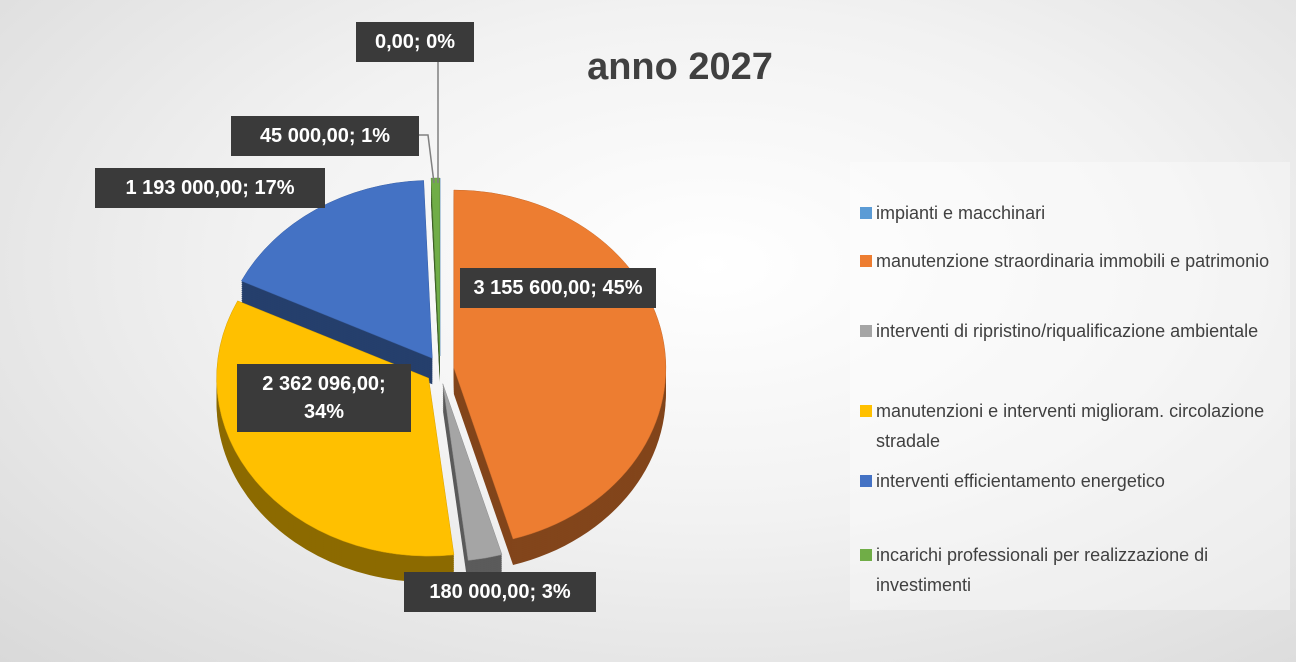 This screenshot has width=1296, height=662. I want to click on data-label: 45 000,00; 1%, so click(325, 136).